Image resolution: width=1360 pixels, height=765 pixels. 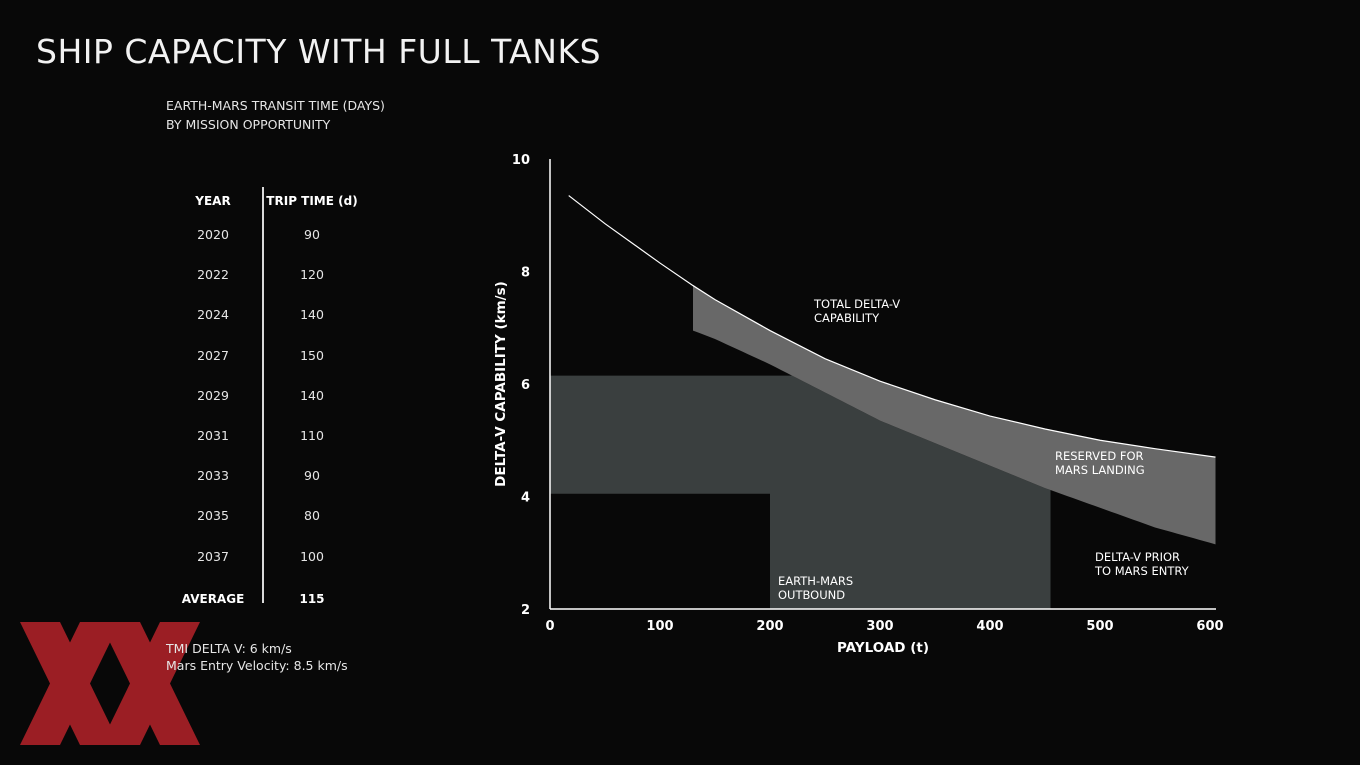 What do you see at coordinates (213, 234) in the screenshot?
I see `year-cell: 2020` at bounding box center [213, 234].